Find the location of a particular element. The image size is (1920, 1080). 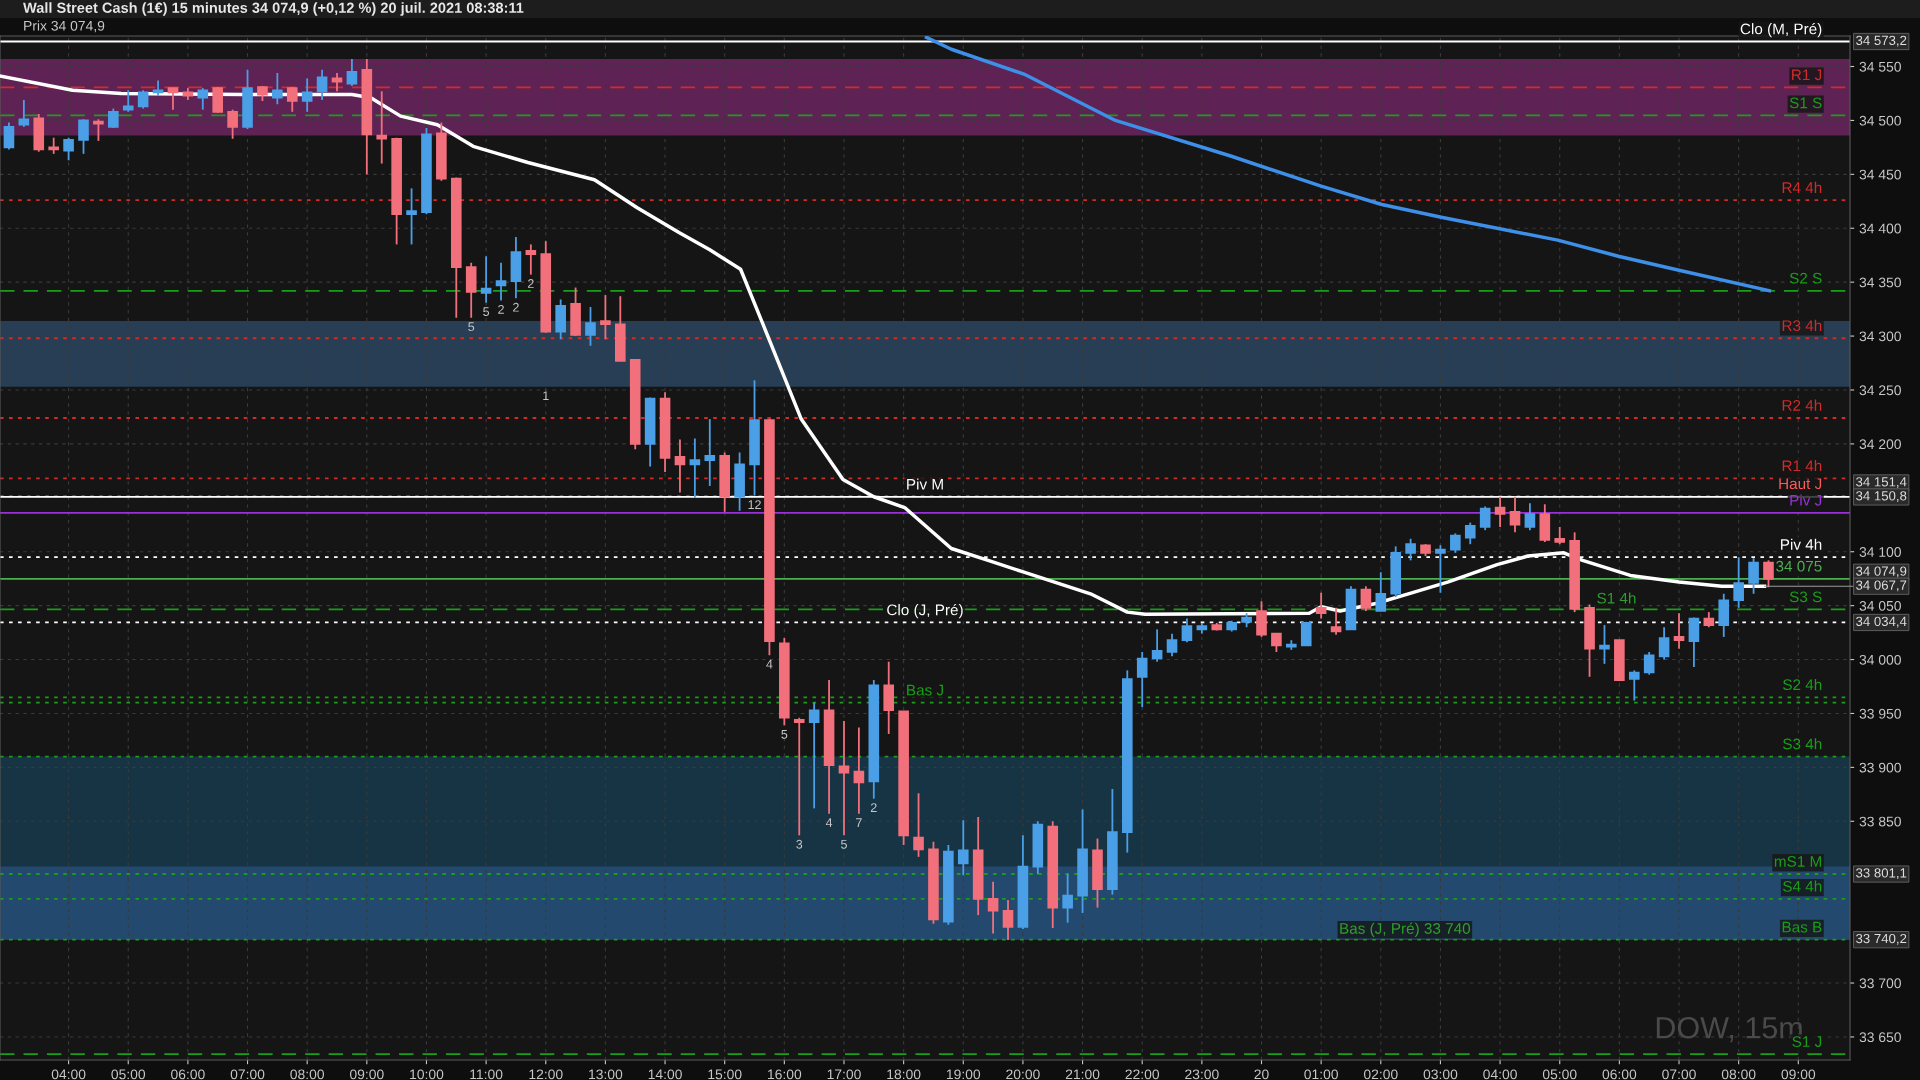

annotation: 7 is located at coordinates (859, 822).